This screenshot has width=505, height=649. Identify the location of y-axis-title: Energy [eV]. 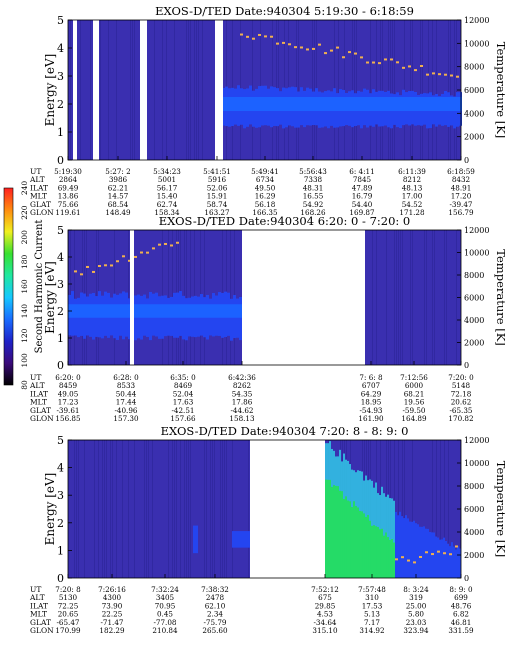
(50, 90).